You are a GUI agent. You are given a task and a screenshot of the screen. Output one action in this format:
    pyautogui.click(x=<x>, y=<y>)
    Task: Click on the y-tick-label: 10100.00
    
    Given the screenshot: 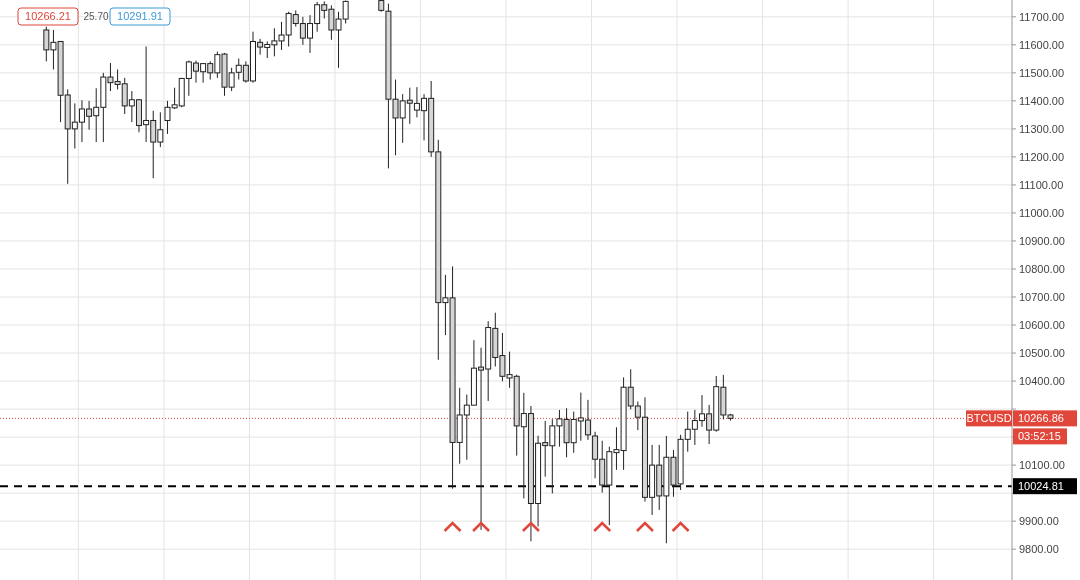 What is the action you would take?
    pyautogui.click(x=1042, y=464)
    